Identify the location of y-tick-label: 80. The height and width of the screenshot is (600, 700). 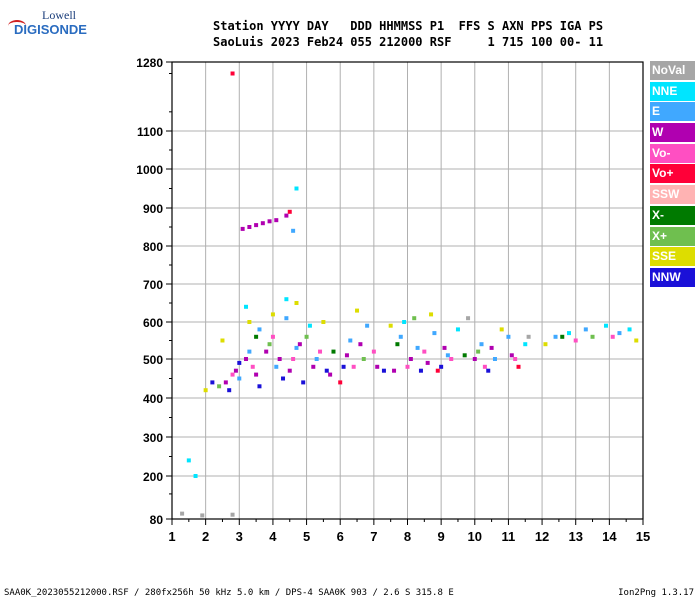
(157, 520).